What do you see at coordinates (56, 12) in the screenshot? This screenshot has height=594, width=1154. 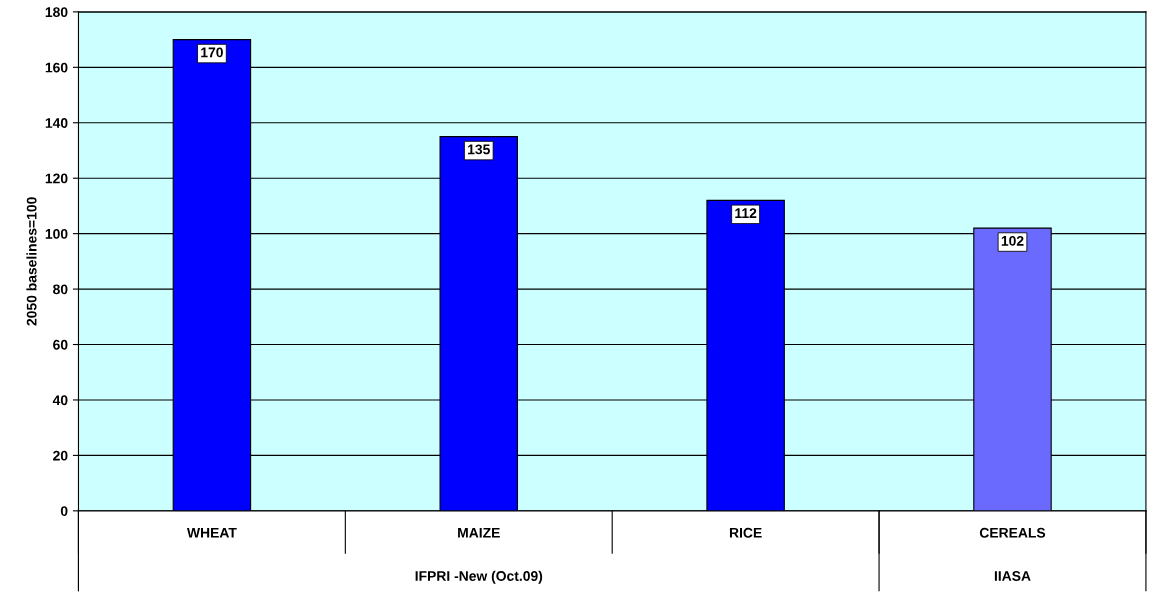 I see `y-tick-label: 180` at bounding box center [56, 12].